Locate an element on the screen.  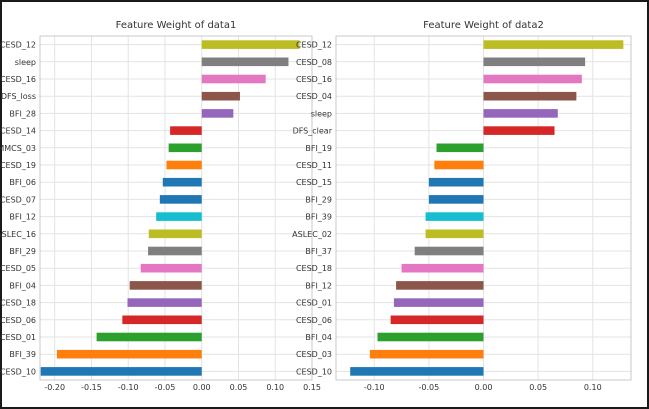
y-tick-label: CESD_19 is located at coordinates (18, 165).